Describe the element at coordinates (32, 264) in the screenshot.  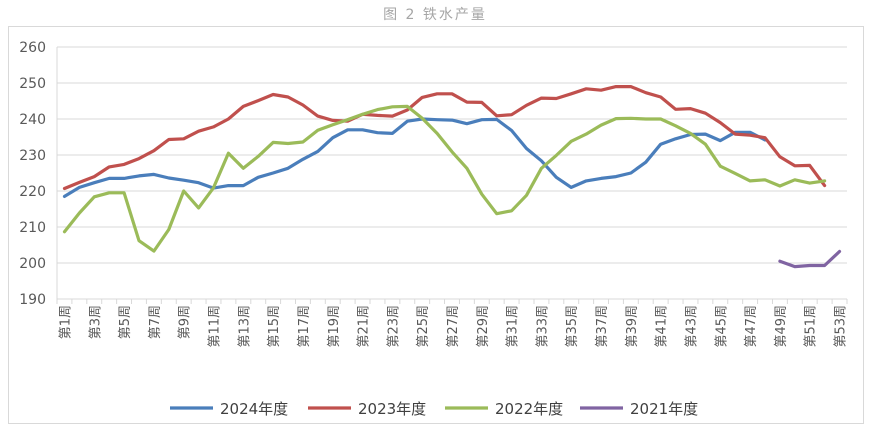
I see `y-tick-label: 200` at that location.